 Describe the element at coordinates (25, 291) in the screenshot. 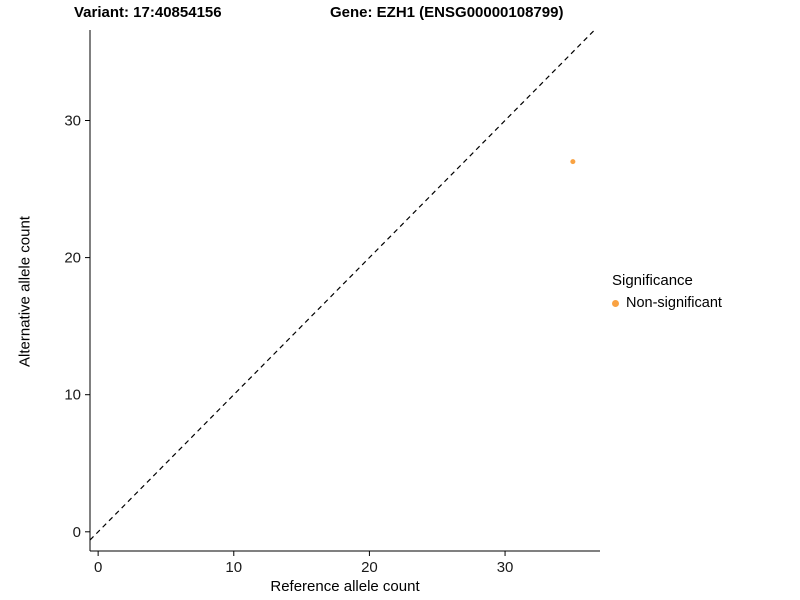

I see `y-axis-label: Alternative allele count` at that location.